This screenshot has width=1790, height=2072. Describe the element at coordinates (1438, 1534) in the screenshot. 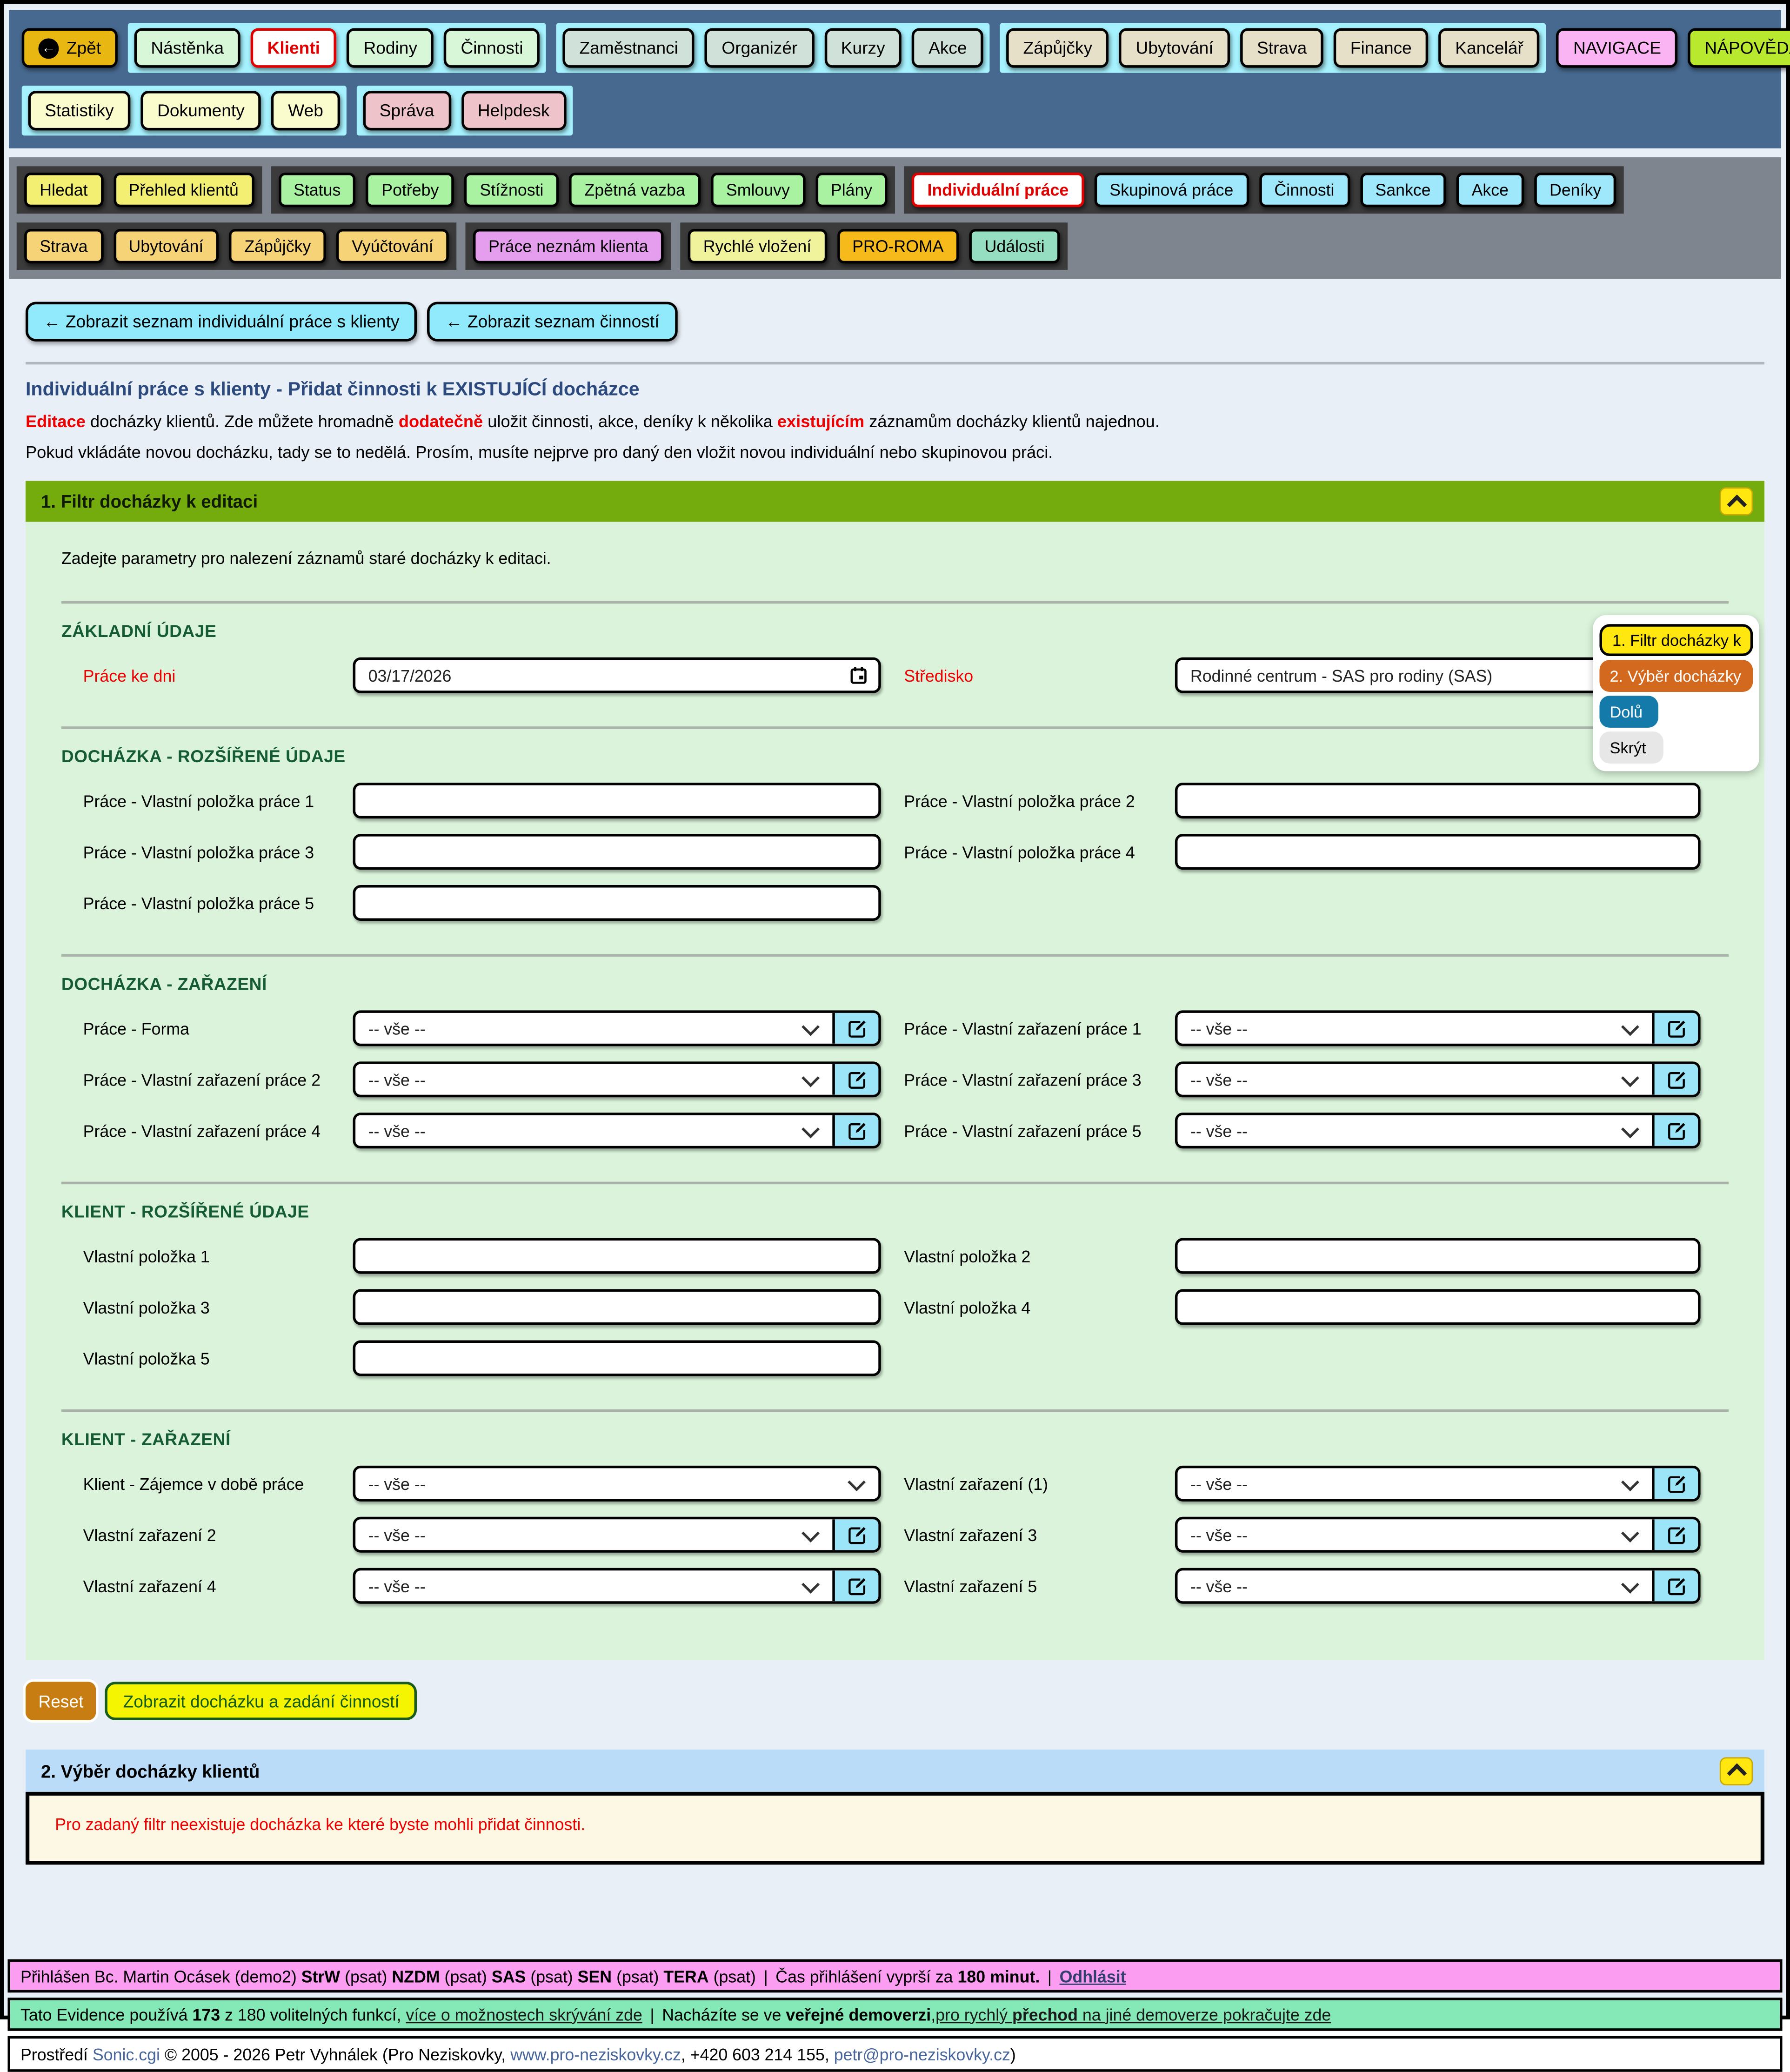

I see `client-class-select-3: -- vše --` at that location.